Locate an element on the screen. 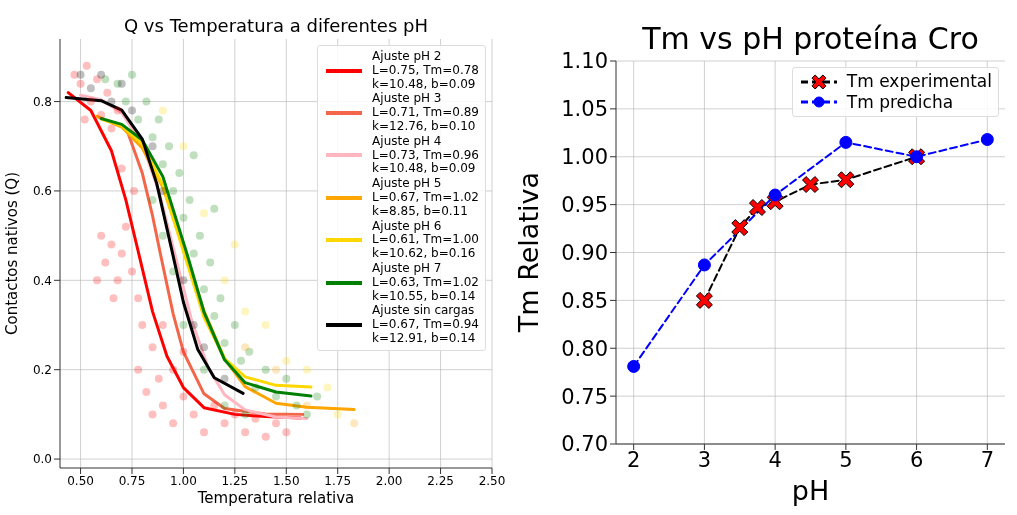  x-tick-label: 3 is located at coordinates (704, 459).